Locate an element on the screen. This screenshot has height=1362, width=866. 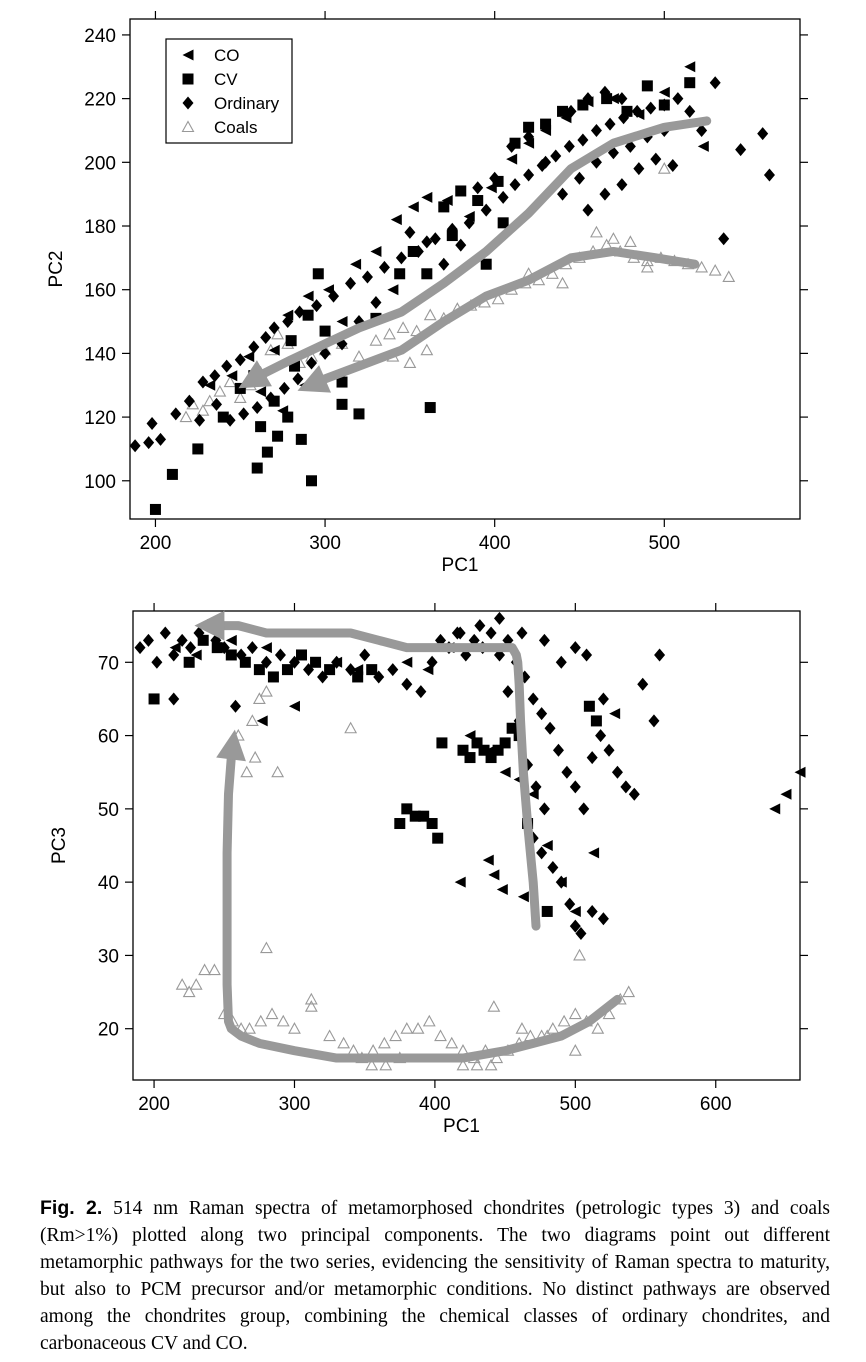
legend-label-co: CO is located at coordinates (227, 55).